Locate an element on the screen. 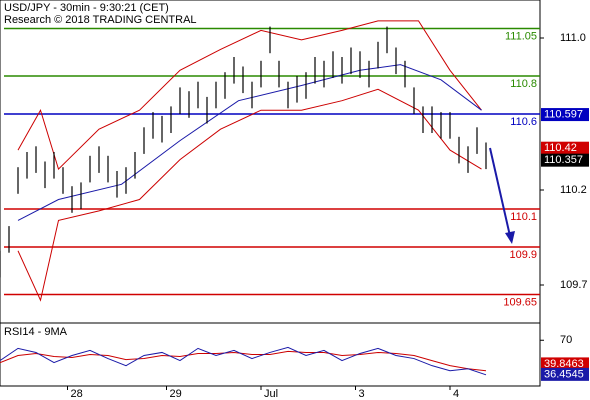 The height and width of the screenshot is (400, 590). rsi-tag-label: 39.8463 is located at coordinates (564, 364).